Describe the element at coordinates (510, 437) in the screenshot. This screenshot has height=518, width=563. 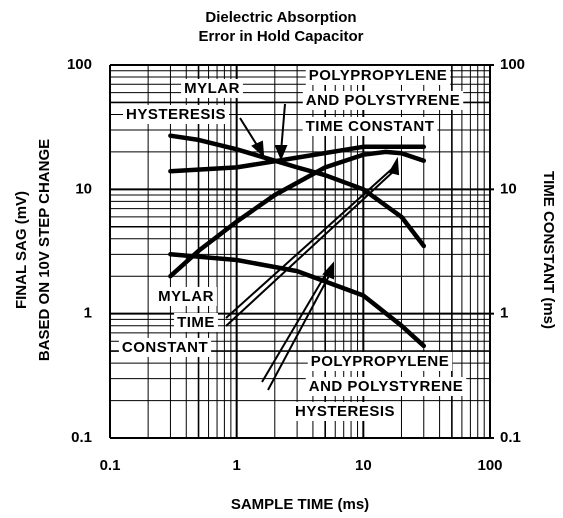
I see `y2-tick-label: 0.1` at that location.